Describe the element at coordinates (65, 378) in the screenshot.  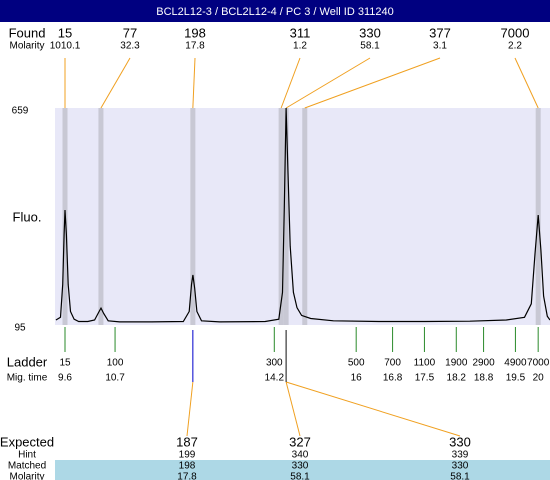
I see `ladder-mig-time: 9.6` at that location.